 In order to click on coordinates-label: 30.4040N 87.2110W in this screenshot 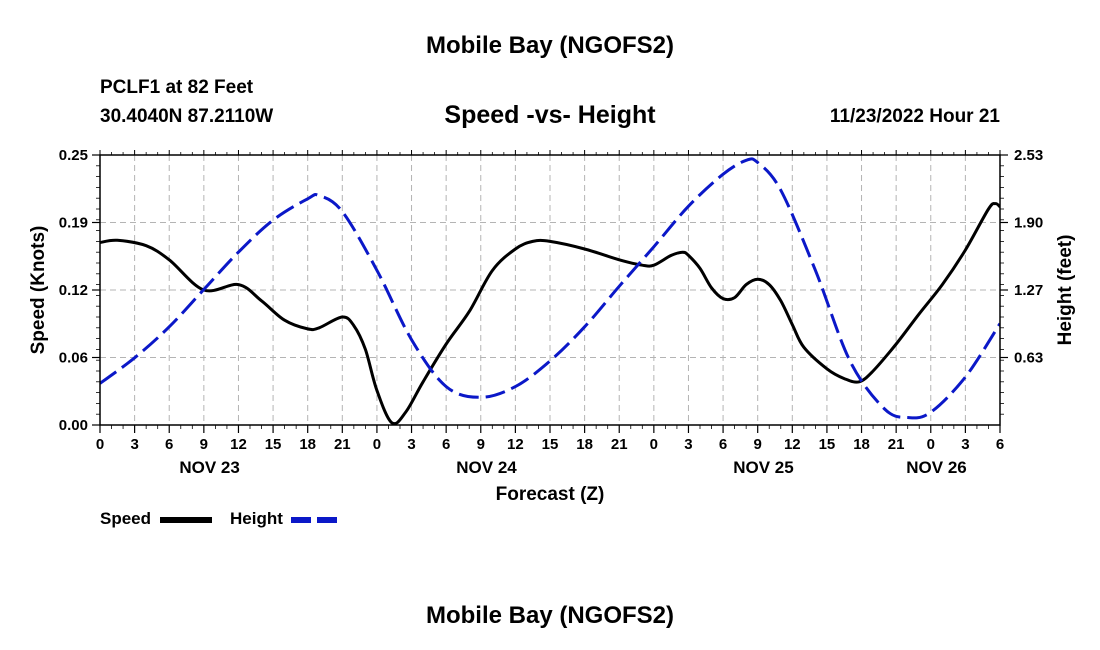, I will do `click(187, 116)`.